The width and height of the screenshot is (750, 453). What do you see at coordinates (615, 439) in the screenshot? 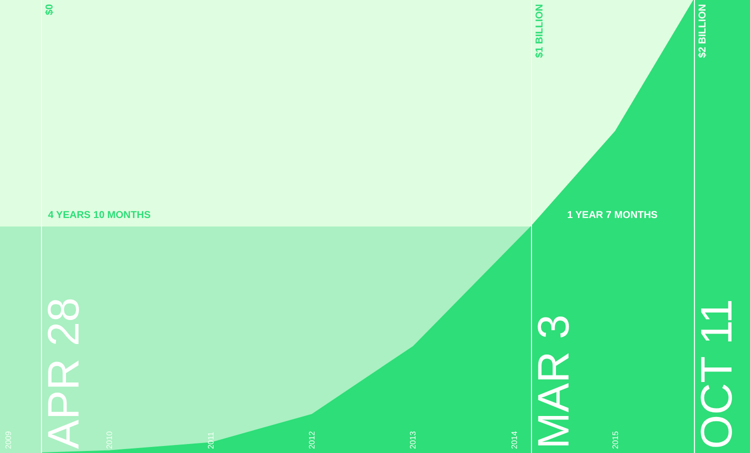
I see `x-tick-label: 2015` at bounding box center [615, 439].